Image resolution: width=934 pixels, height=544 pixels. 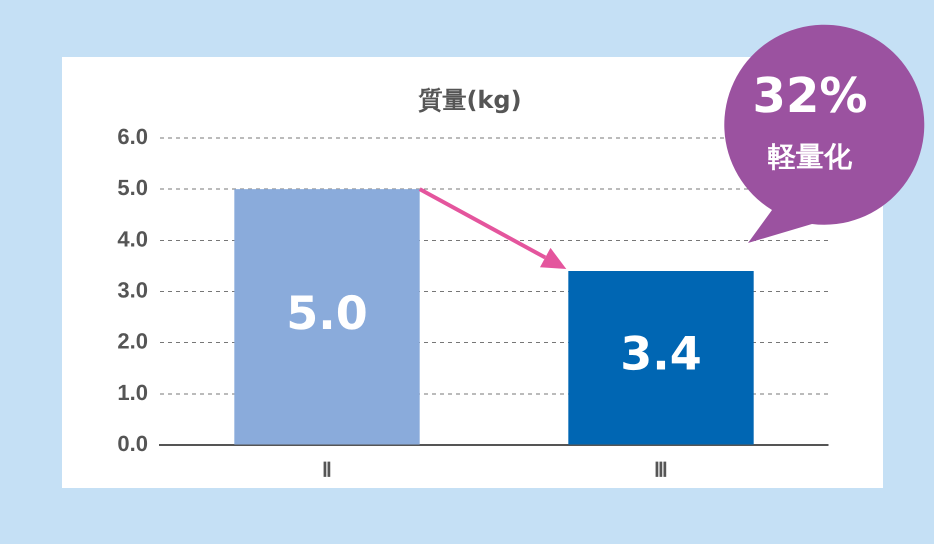 I want to click on y-tick-label: 6.0, so click(x=132, y=137).